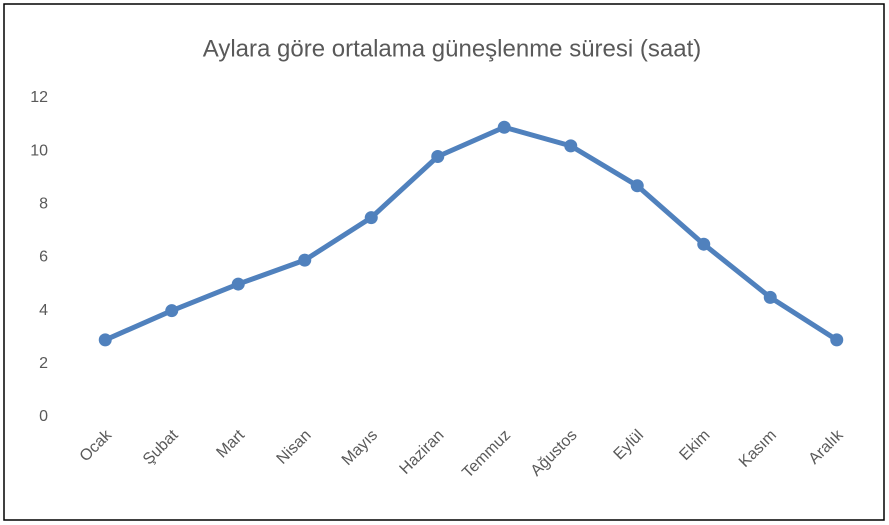 This screenshot has height=525, width=889. Describe the element at coordinates (43, 363) in the screenshot. I see `y-tick-label: 2` at that location.